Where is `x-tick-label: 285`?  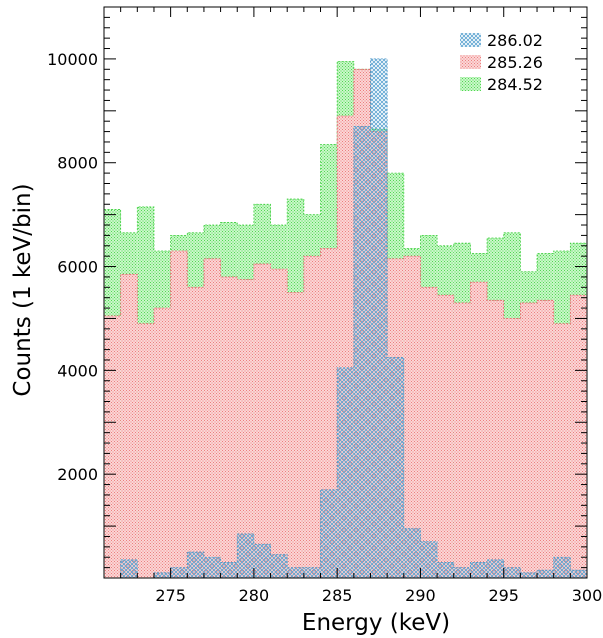
x-tick-label: 285 is located at coordinates (337, 595).